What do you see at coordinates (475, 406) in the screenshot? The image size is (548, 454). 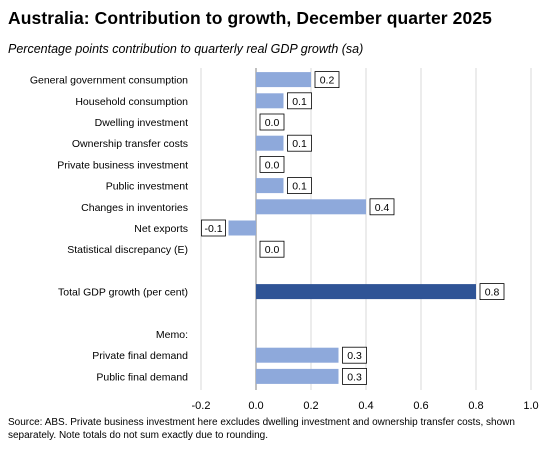 I see `x-tick-label: 0.8` at bounding box center [475, 406].